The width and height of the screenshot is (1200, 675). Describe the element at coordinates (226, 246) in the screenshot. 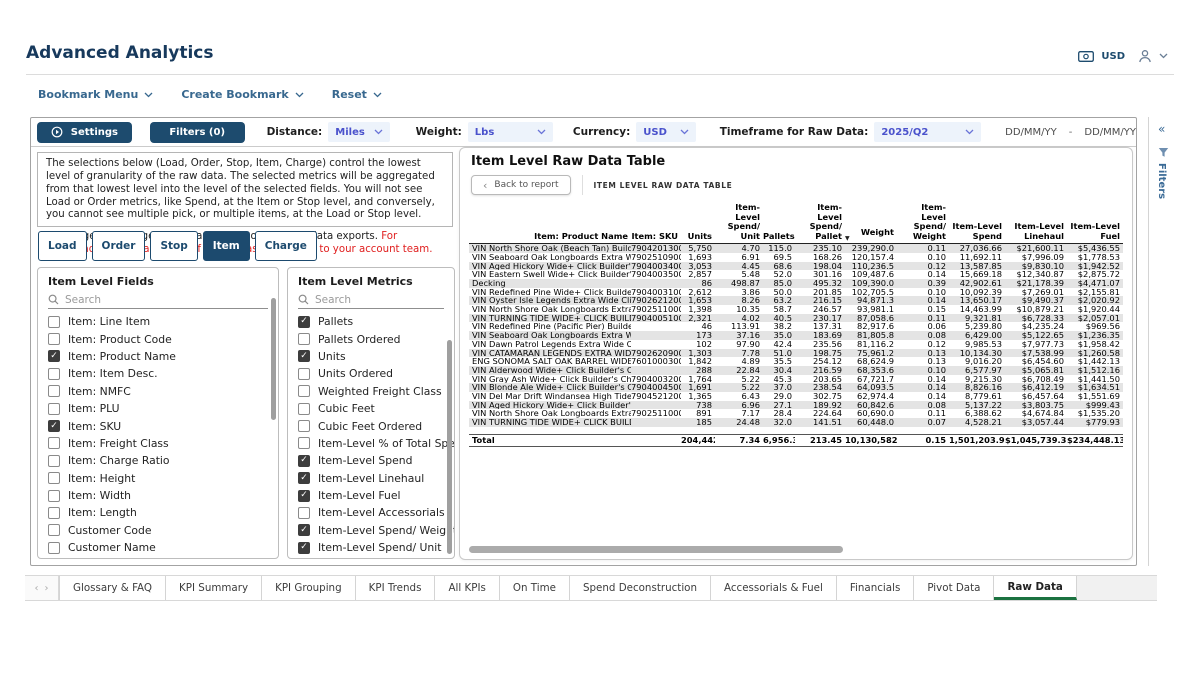

I see `level-button-item: Item` at that location.